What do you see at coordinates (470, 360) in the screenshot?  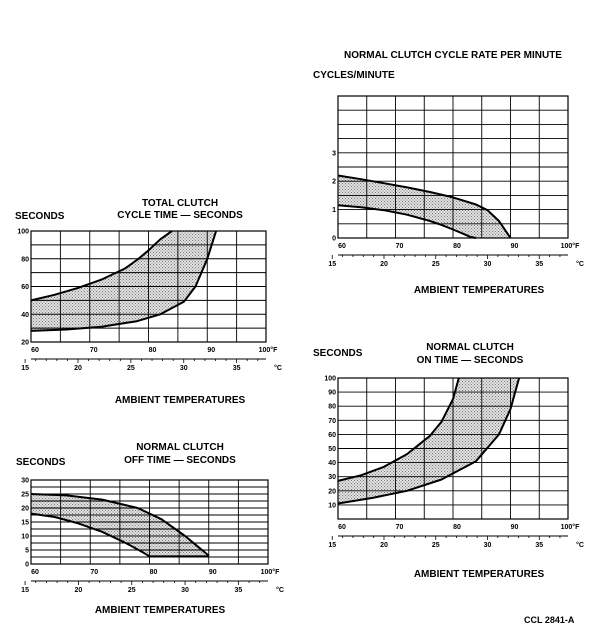 I see `chart-title-line: ON TIME — SECONDS` at bounding box center [470, 360].